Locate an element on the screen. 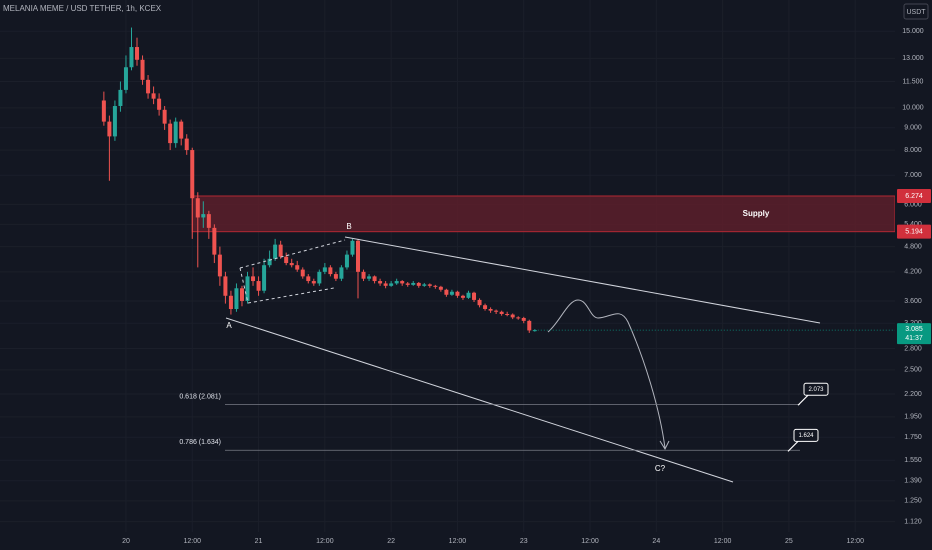 The height and width of the screenshot is (550, 932). price-badge-label: 5.194 is located at coordinates (914, 232).